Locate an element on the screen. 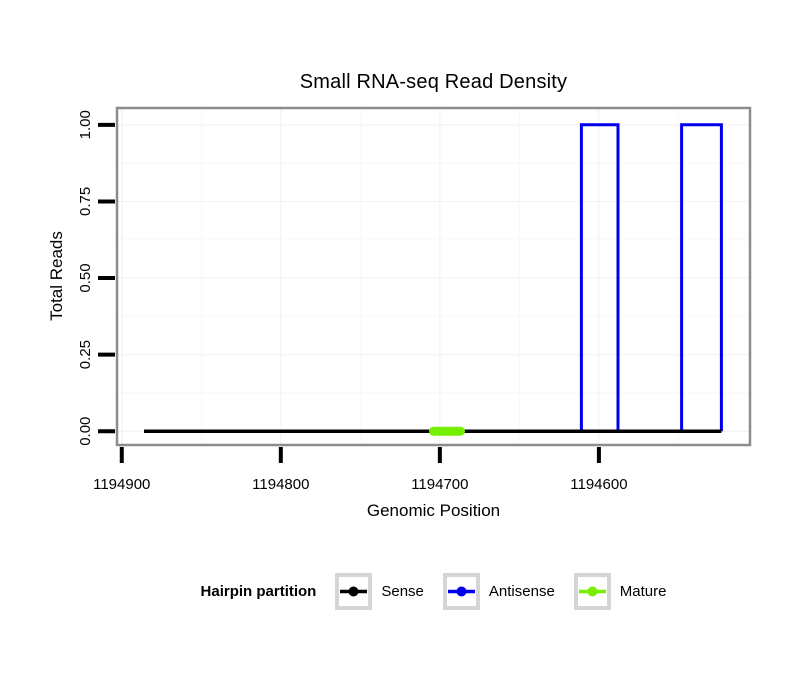  y-tick-label: 0.25 is located at coordinates (85, 354).